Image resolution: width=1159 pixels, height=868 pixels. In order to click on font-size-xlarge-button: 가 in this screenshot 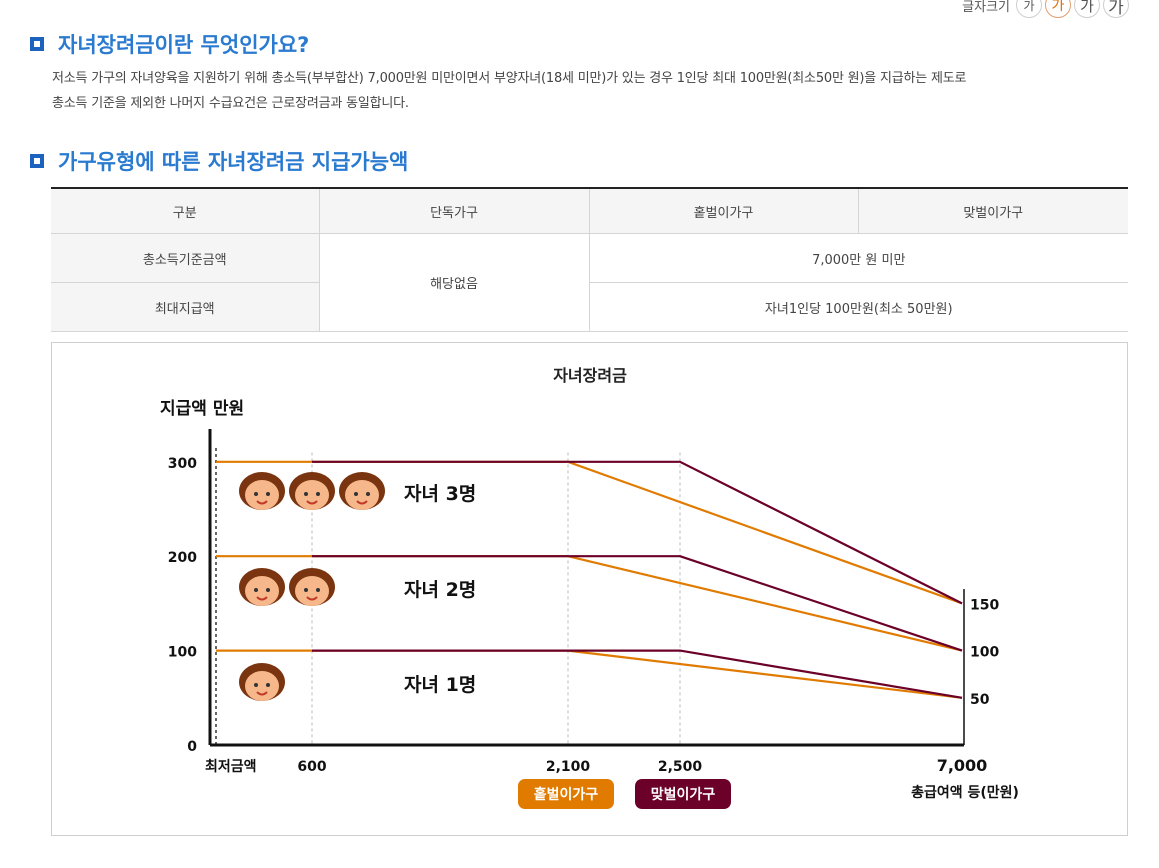, I will do `click(1116, 9)`.